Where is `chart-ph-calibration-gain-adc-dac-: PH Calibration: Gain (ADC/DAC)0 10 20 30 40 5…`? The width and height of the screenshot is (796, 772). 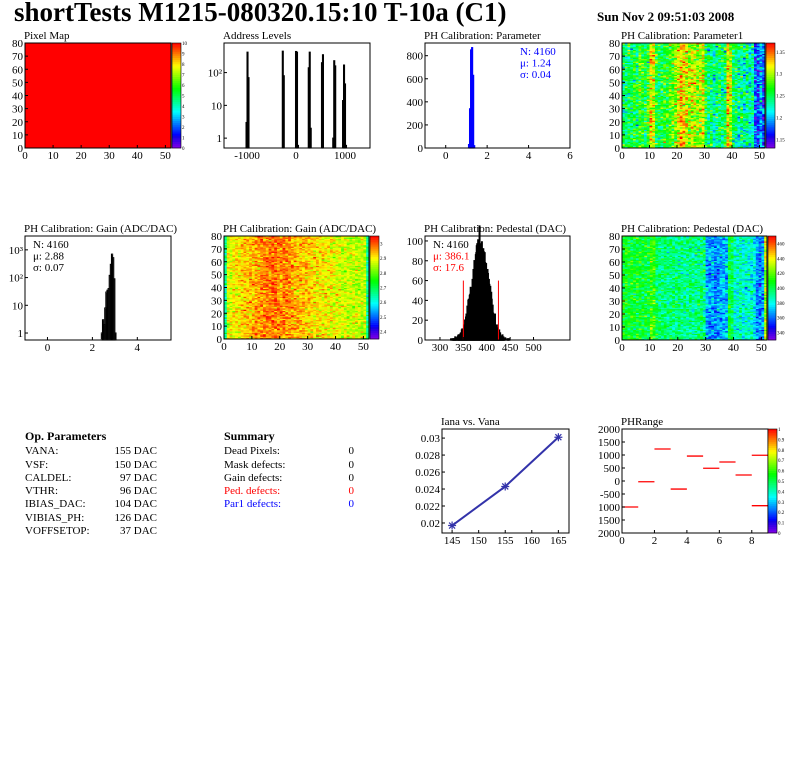
chart-ph-calibration-gain-adc-dac-: PH Calibration: Gain (ADC/DAC)0 10 20 30 40 5… is located at coordinates (299, 288).